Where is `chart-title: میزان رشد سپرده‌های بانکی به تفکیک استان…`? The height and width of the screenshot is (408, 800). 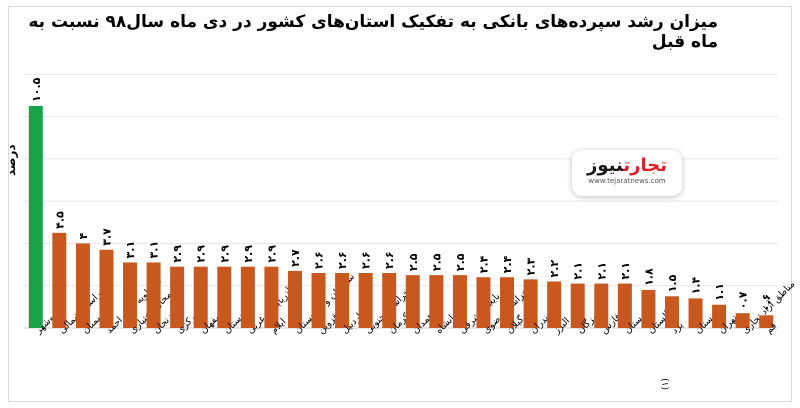
chart-title: میزان رشد سپرده‌های بانکی به تفکیک استان… is located at coordinates (373, 32).